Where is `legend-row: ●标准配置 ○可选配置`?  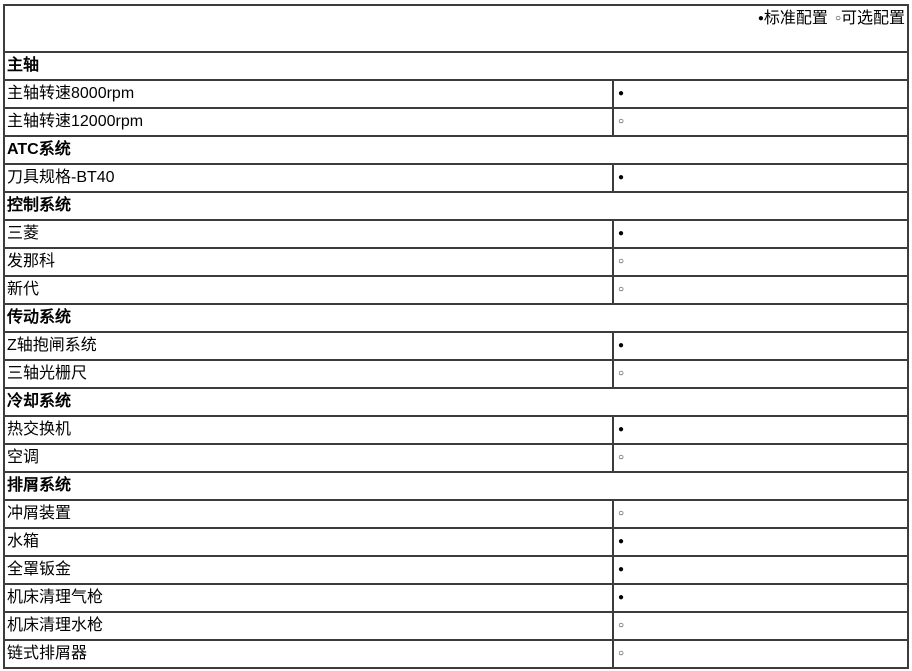 legend-row: ●标准配置 ○可选配置 is located at coordinates (456, 28).